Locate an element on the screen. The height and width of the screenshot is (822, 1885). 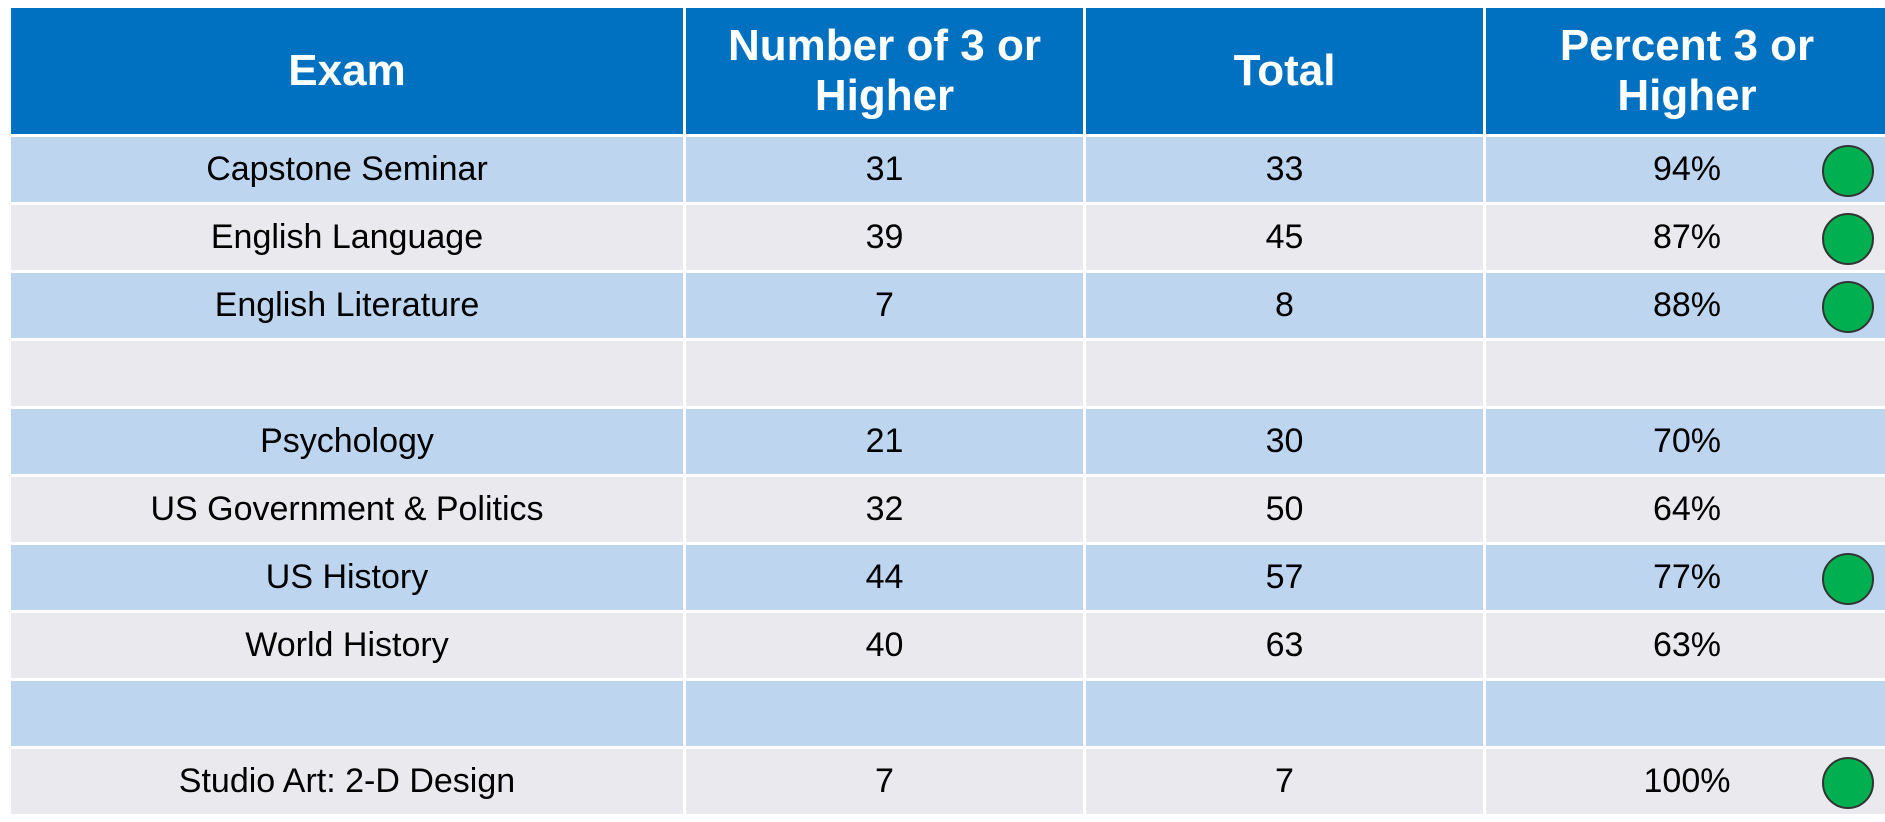
percent: 88% is located at coordinates (1687, 305).